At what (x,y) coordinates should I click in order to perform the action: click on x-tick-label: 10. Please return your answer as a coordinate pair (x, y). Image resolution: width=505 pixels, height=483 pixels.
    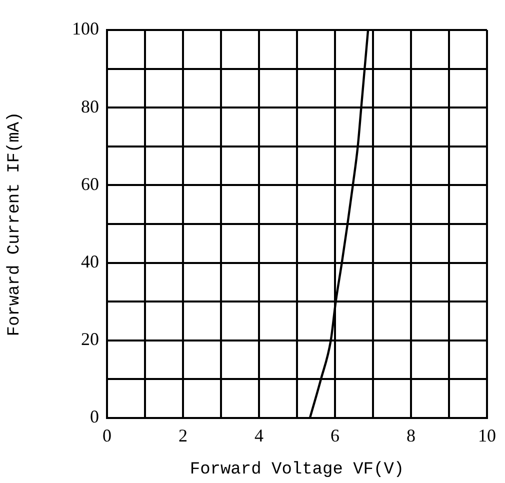
    Looking at the image, I should click on (487, 436).